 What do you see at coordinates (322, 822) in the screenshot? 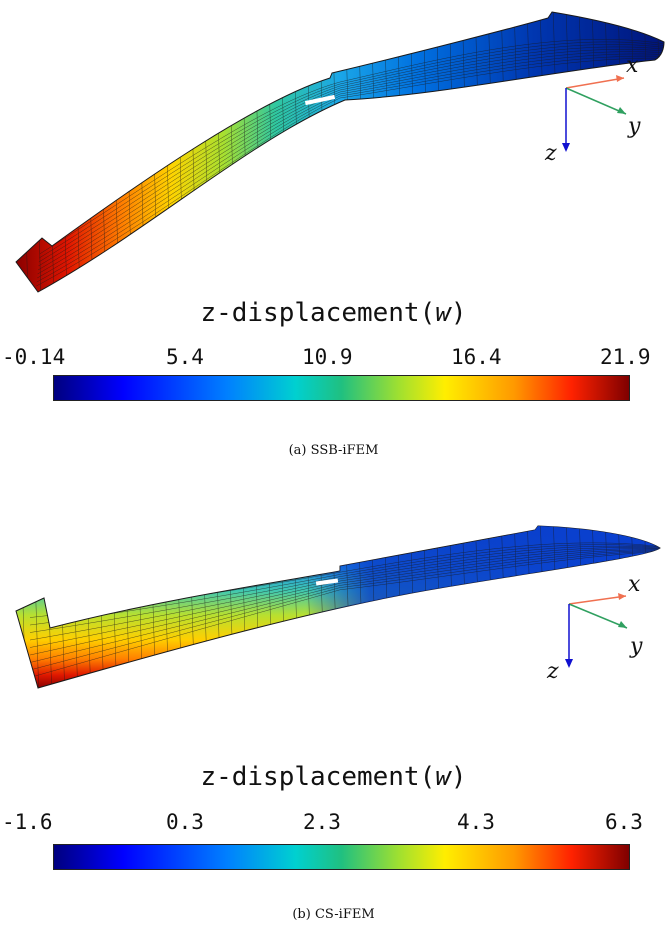
I see `colorbar-tick: 2.3` at bounding box center [322, 822].